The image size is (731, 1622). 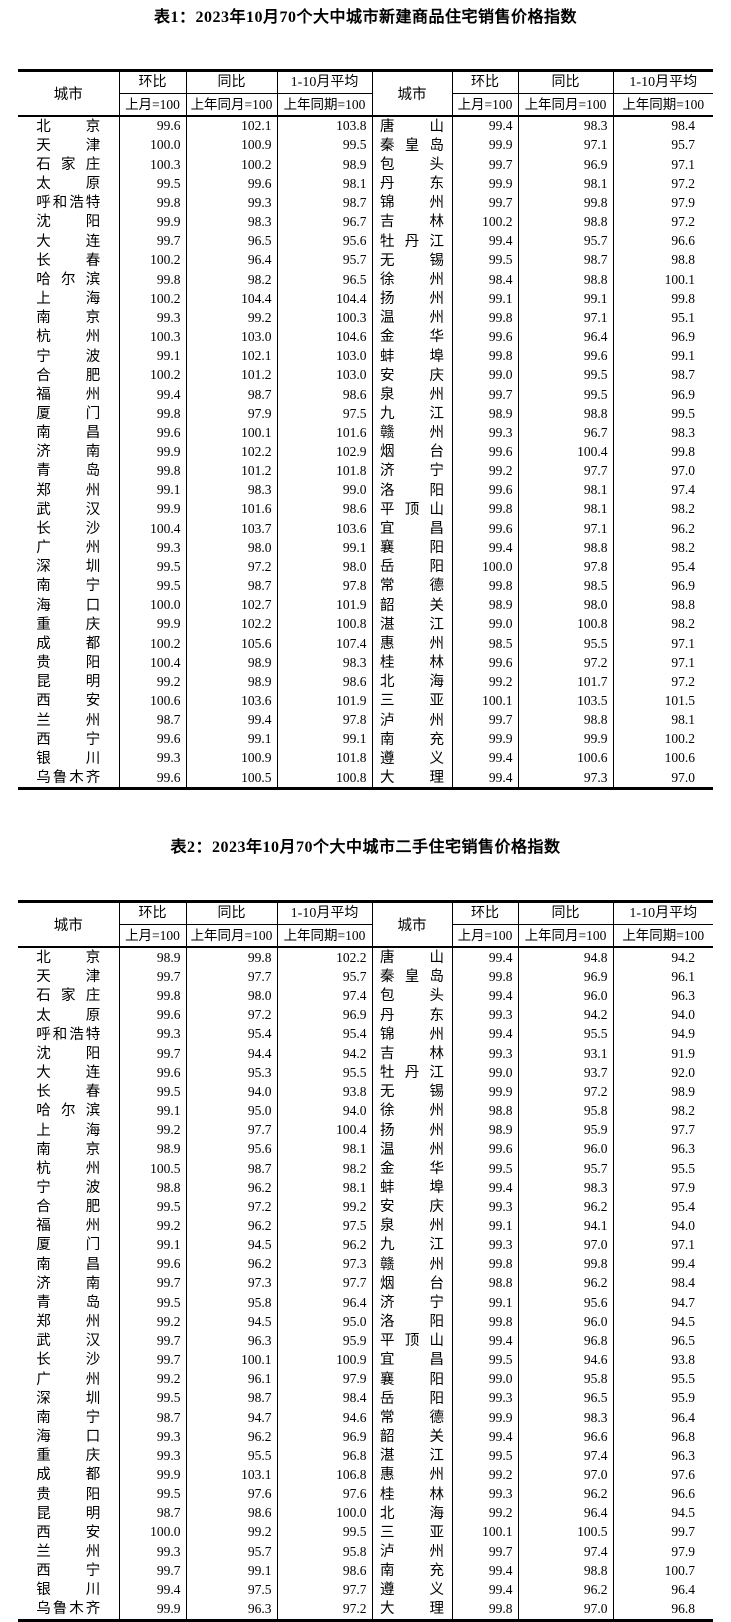 What do you see at coordinates (662, 1514) in the screenshot?
I see `value-cell: 94.5` at bounding box center [662, 1514].